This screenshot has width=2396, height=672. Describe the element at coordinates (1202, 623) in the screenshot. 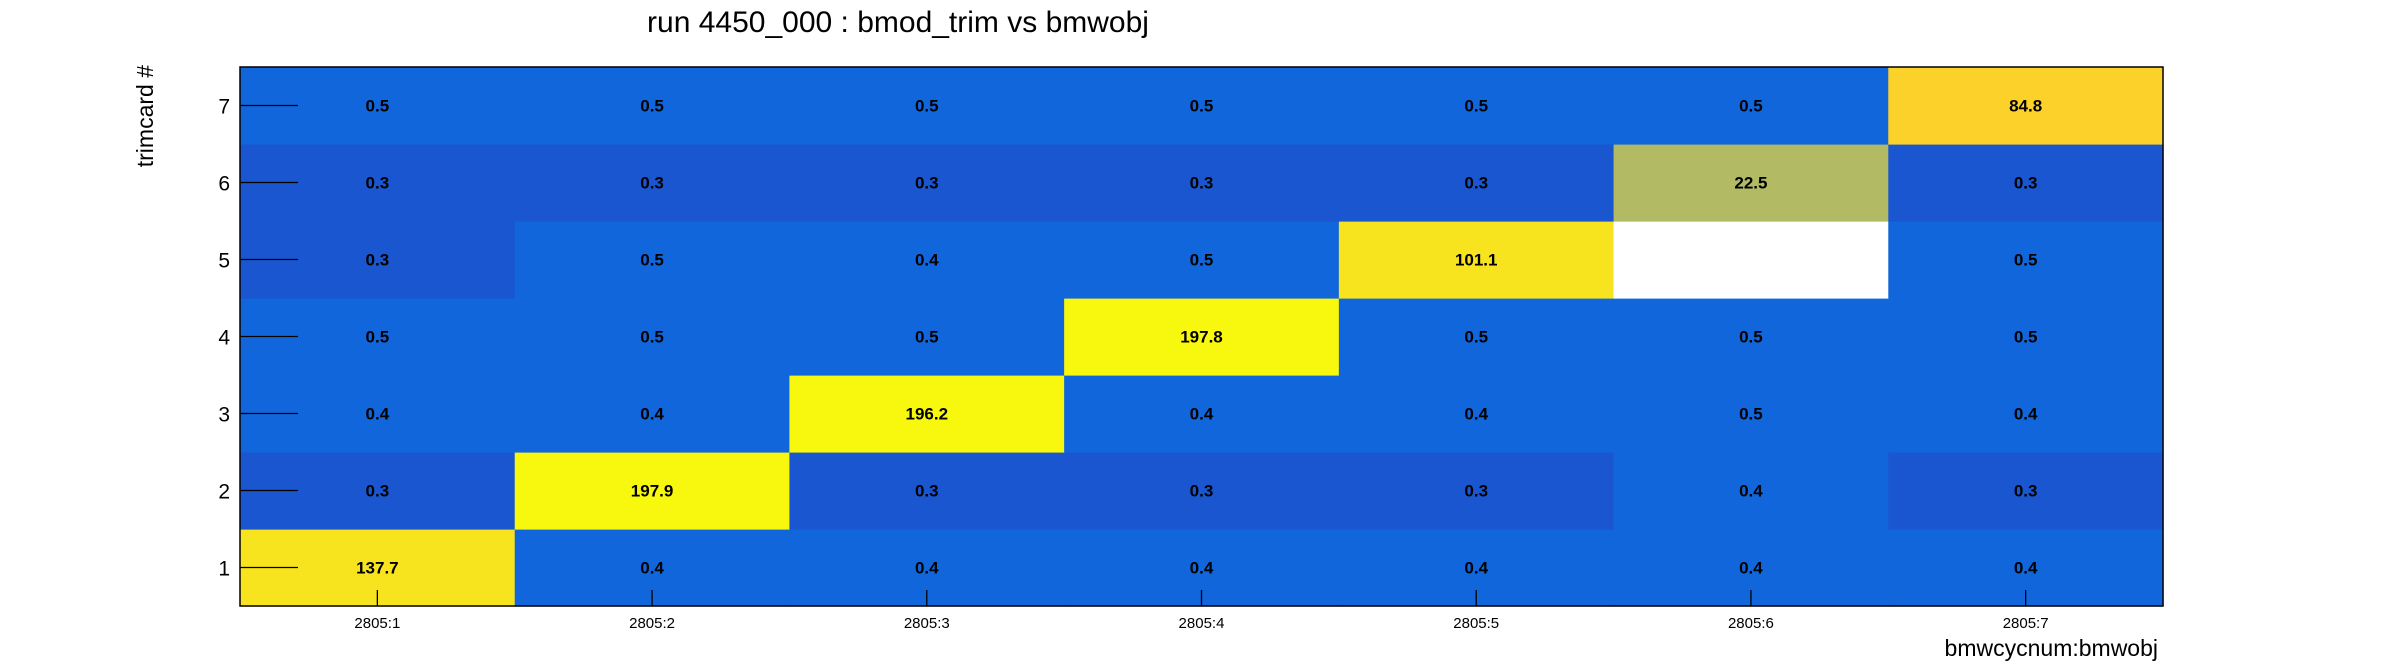

I see `x-tick-label: 2805:4` at that location.